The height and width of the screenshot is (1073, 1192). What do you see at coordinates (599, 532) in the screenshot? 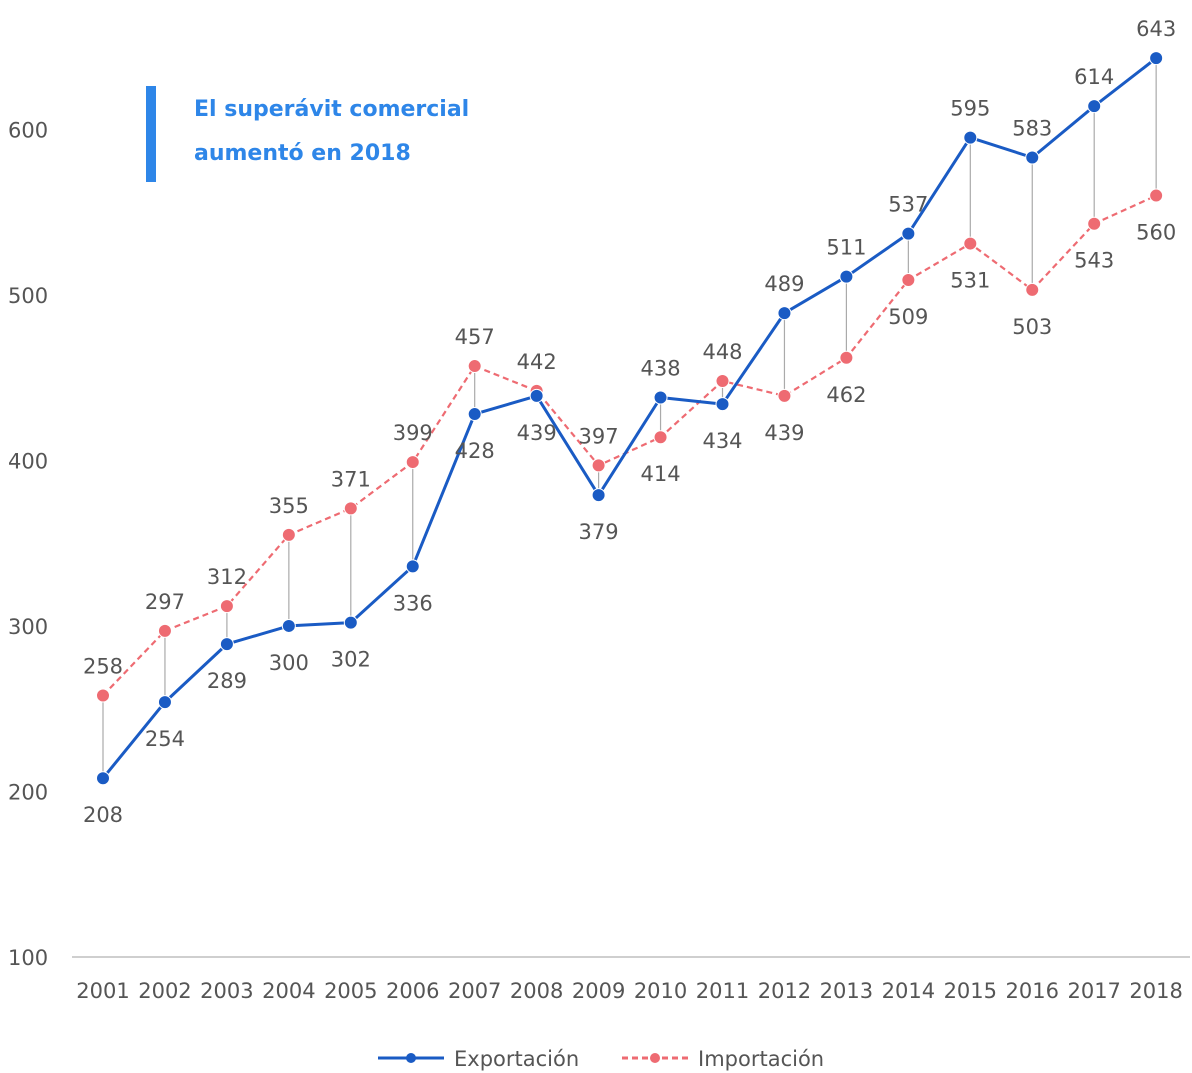
I see `data-label-exportacion: 379` at bounding box center [599, 532].